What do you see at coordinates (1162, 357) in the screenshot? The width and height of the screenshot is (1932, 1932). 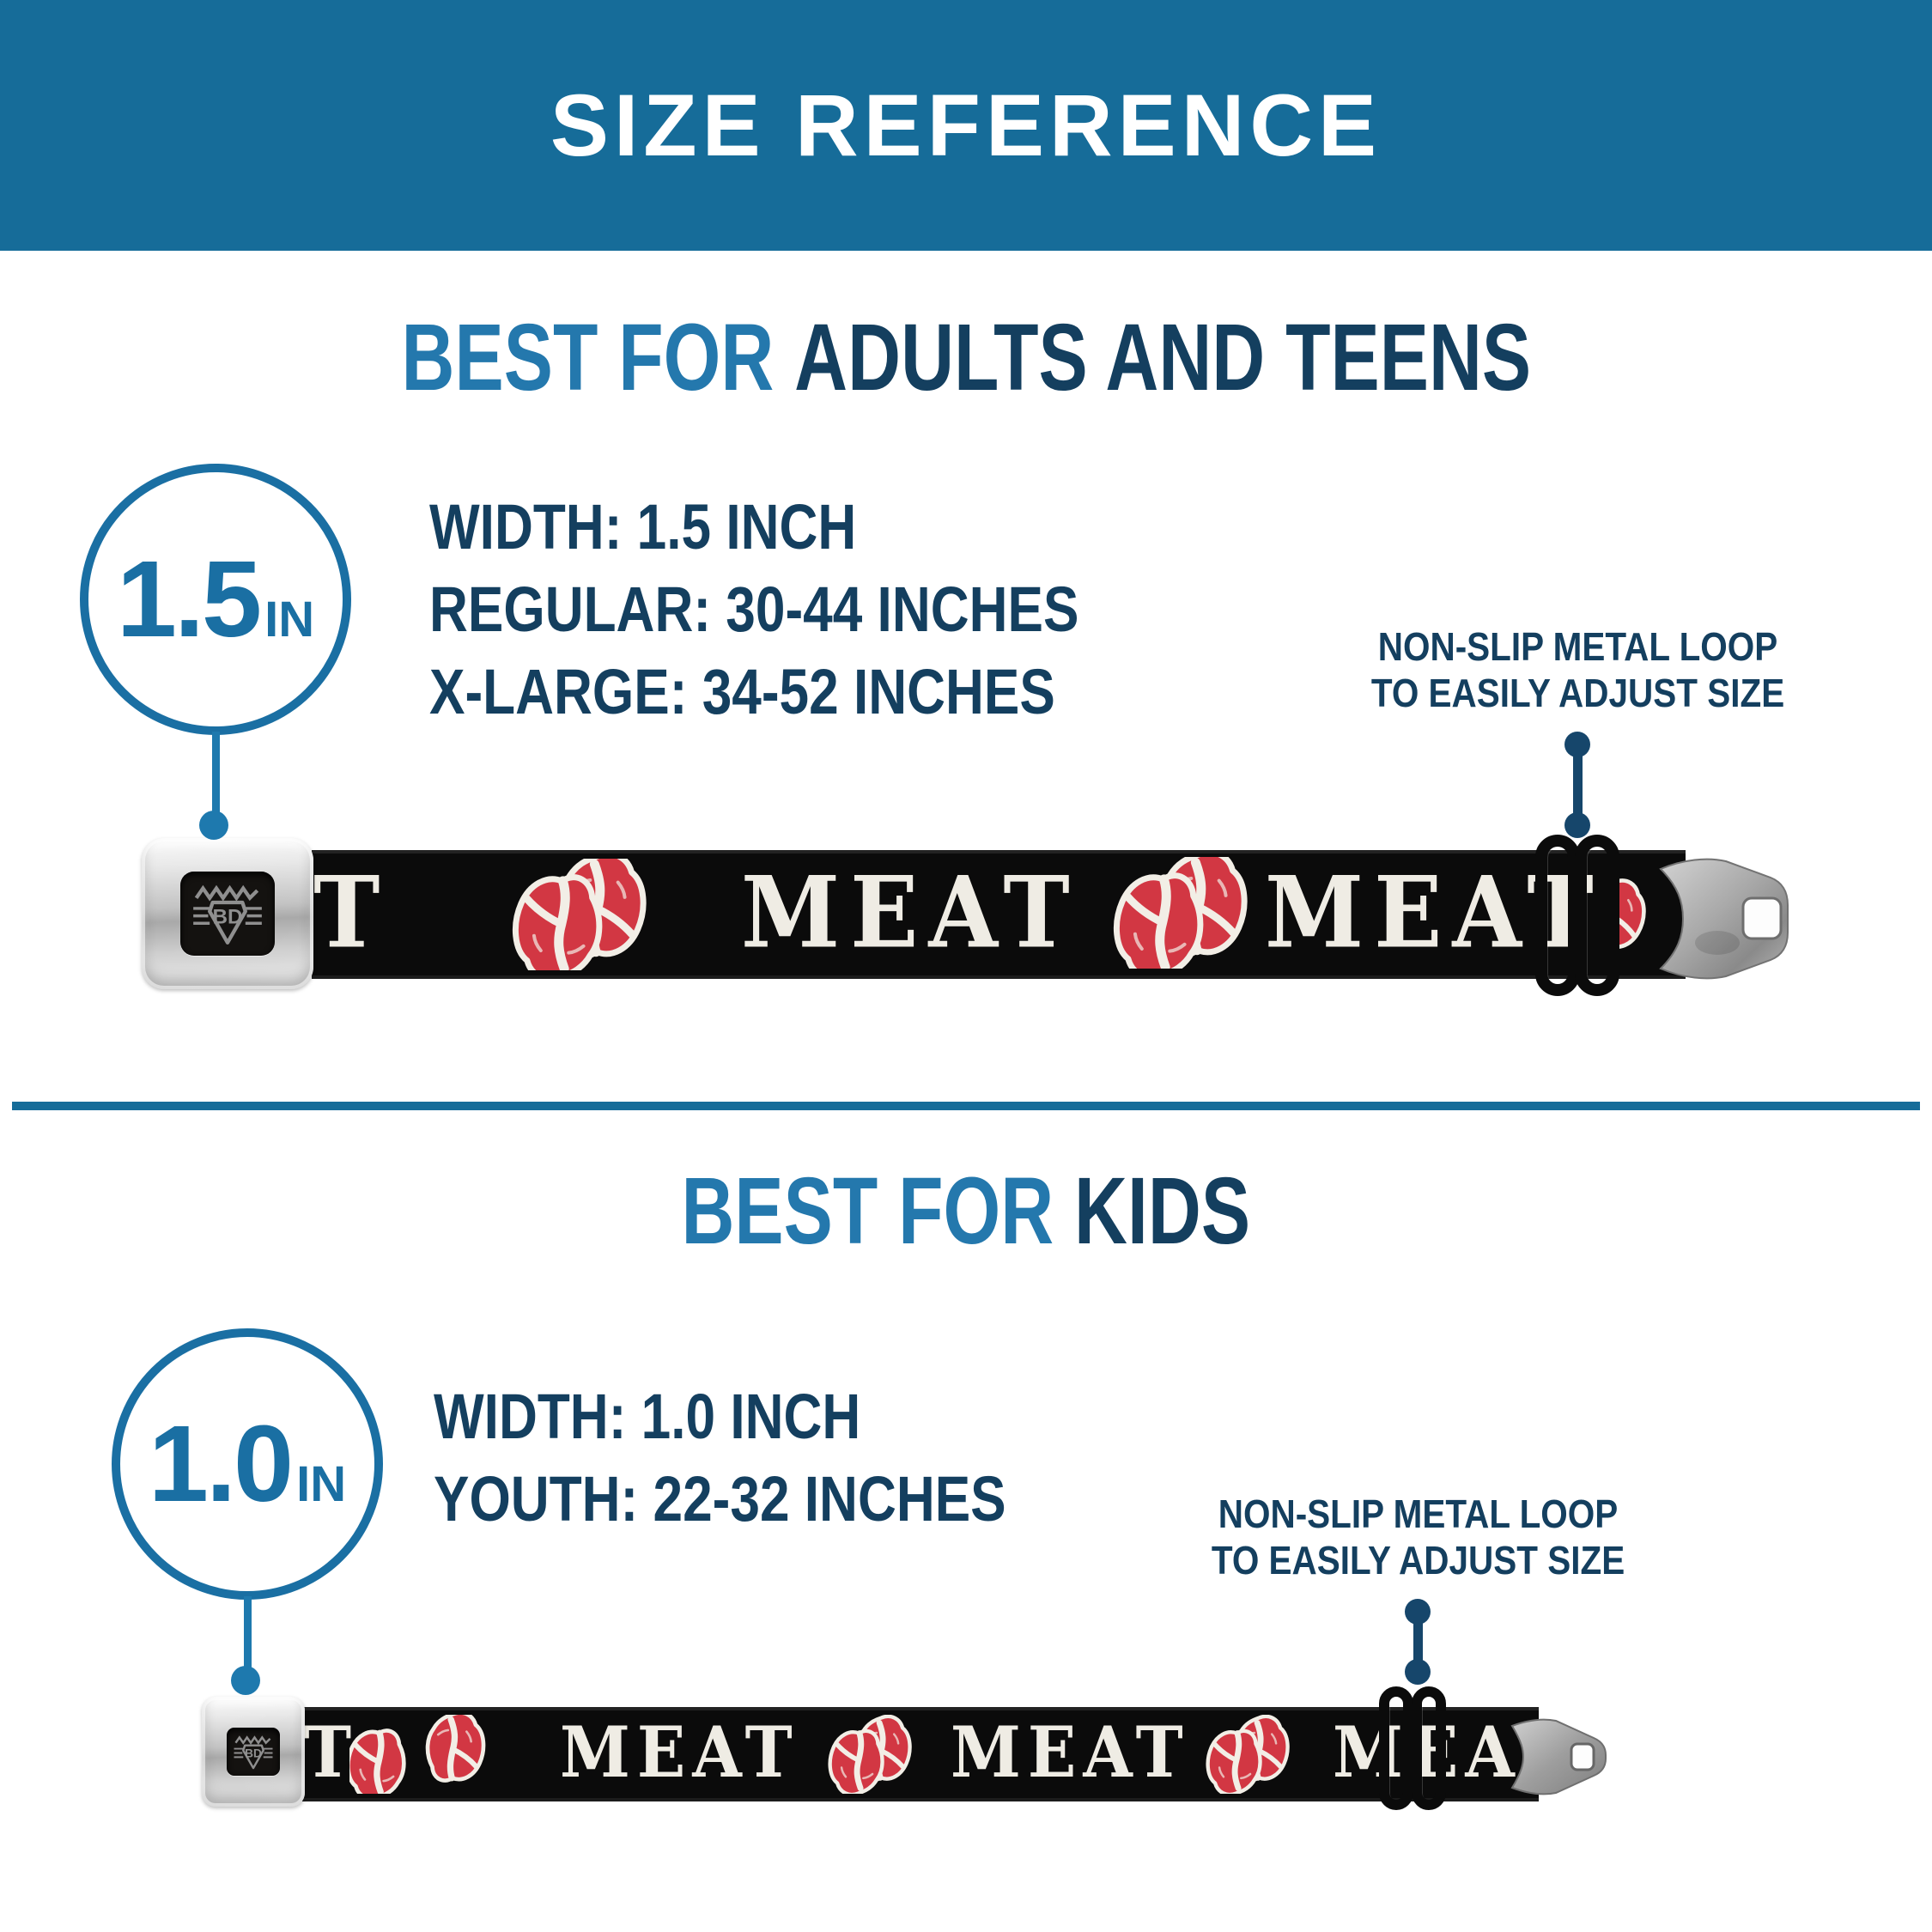 I see `heading-dark-text: ADULTS AND TEENS` at bounding box center [1162, 357].